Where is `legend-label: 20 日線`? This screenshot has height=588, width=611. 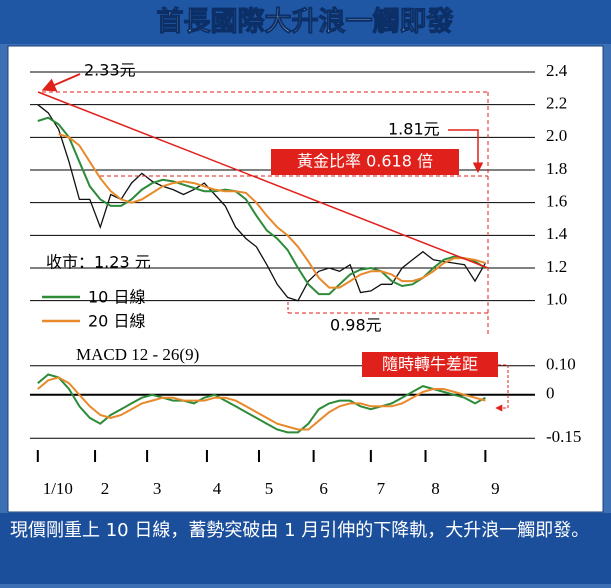 legend-label: 20 日線 is located at coordinates (116, 321).